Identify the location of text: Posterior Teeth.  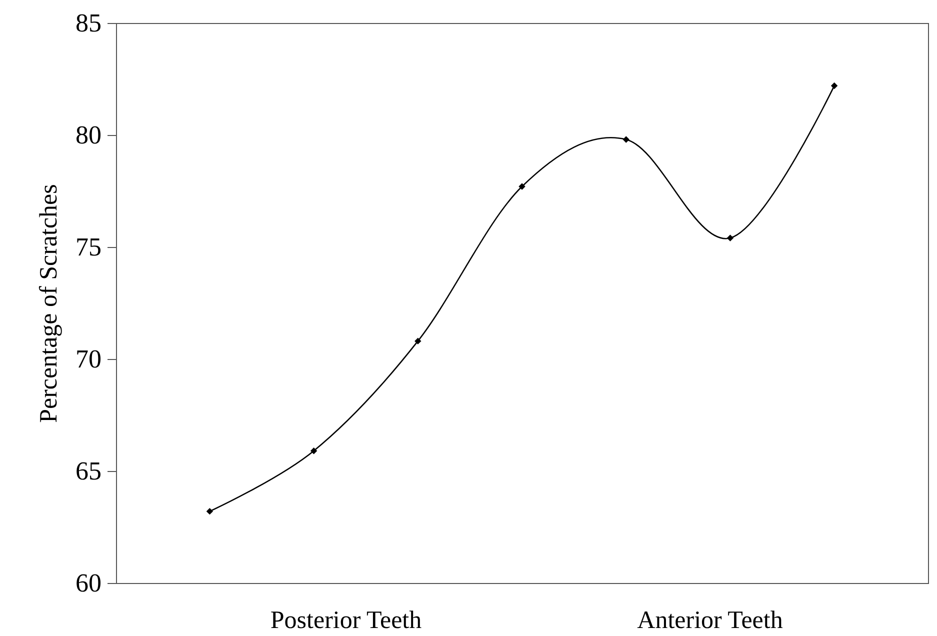
(346, 620).